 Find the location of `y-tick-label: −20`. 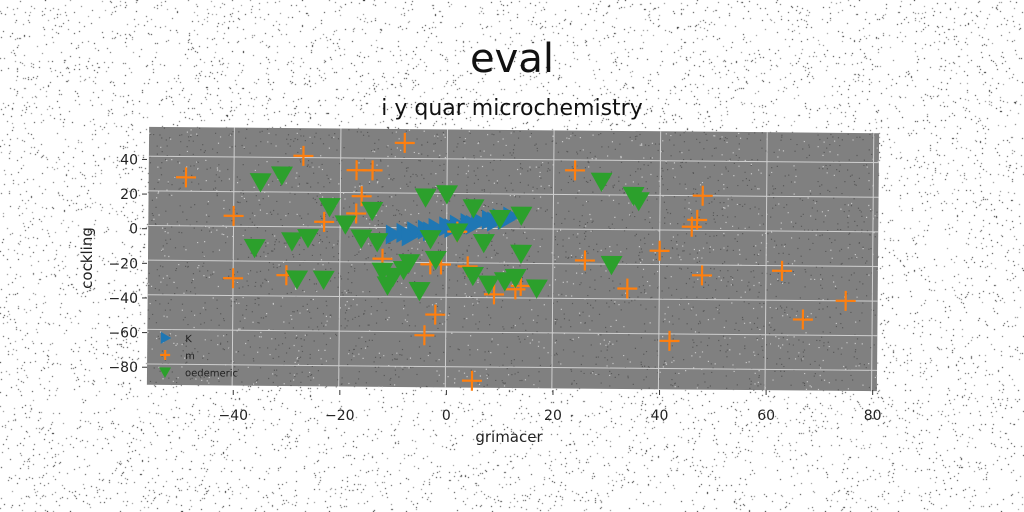

y-tick-label: −20 is located at coordinates (123, 264).